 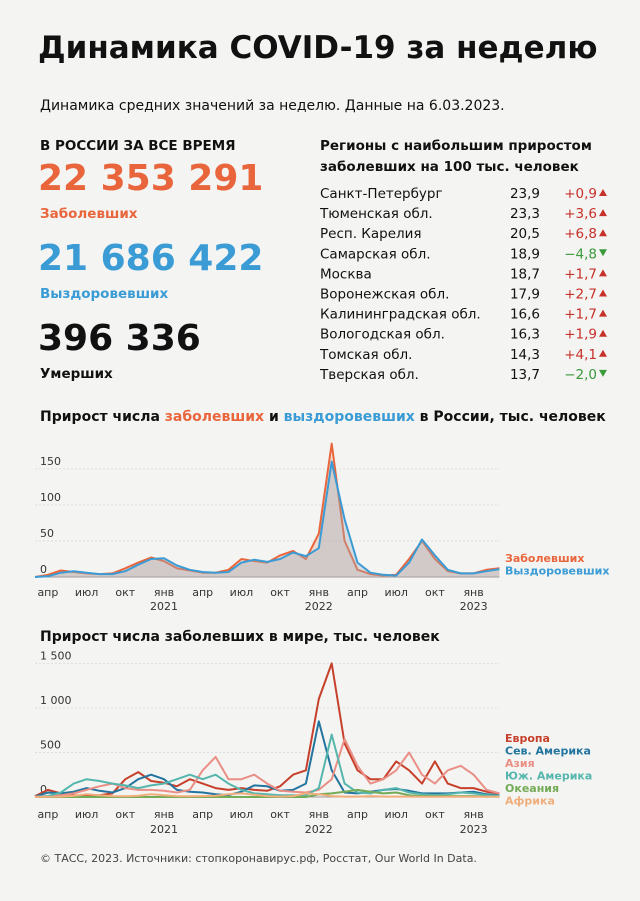 What do you see at coordinates (47, 533) in the screenshot?
I see `y-tick-label: 50` at bounding box center [47, 533].